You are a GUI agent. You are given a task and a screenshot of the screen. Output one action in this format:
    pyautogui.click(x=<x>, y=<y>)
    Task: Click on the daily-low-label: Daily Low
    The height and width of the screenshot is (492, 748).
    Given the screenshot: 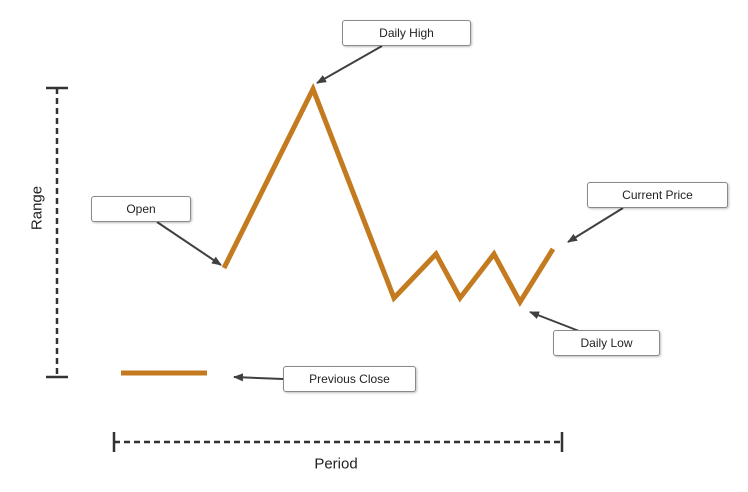 What is the action you would take?
    pyautogui.click(x=606, y=343)
    